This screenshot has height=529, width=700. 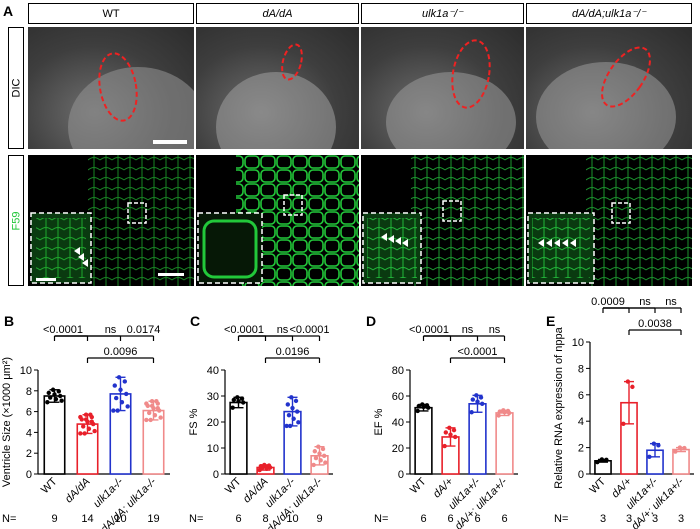 I want to click on f59-image-ulk1a, so click(x=442, y=220).